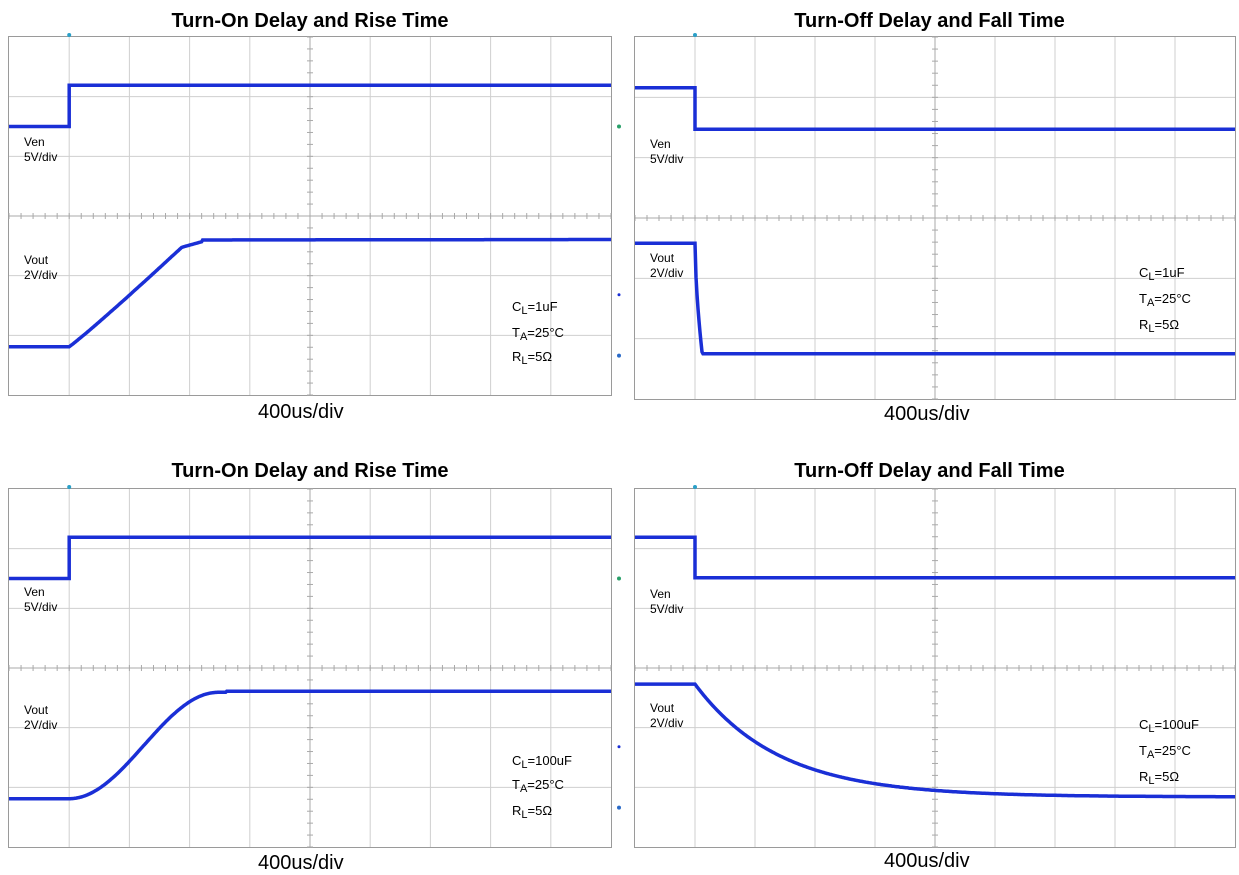 This screenshot has width=1239, height=875. Describe the element at coordinates (517, 810) in the screenshot. I see `rl-prefix: R` at that location.